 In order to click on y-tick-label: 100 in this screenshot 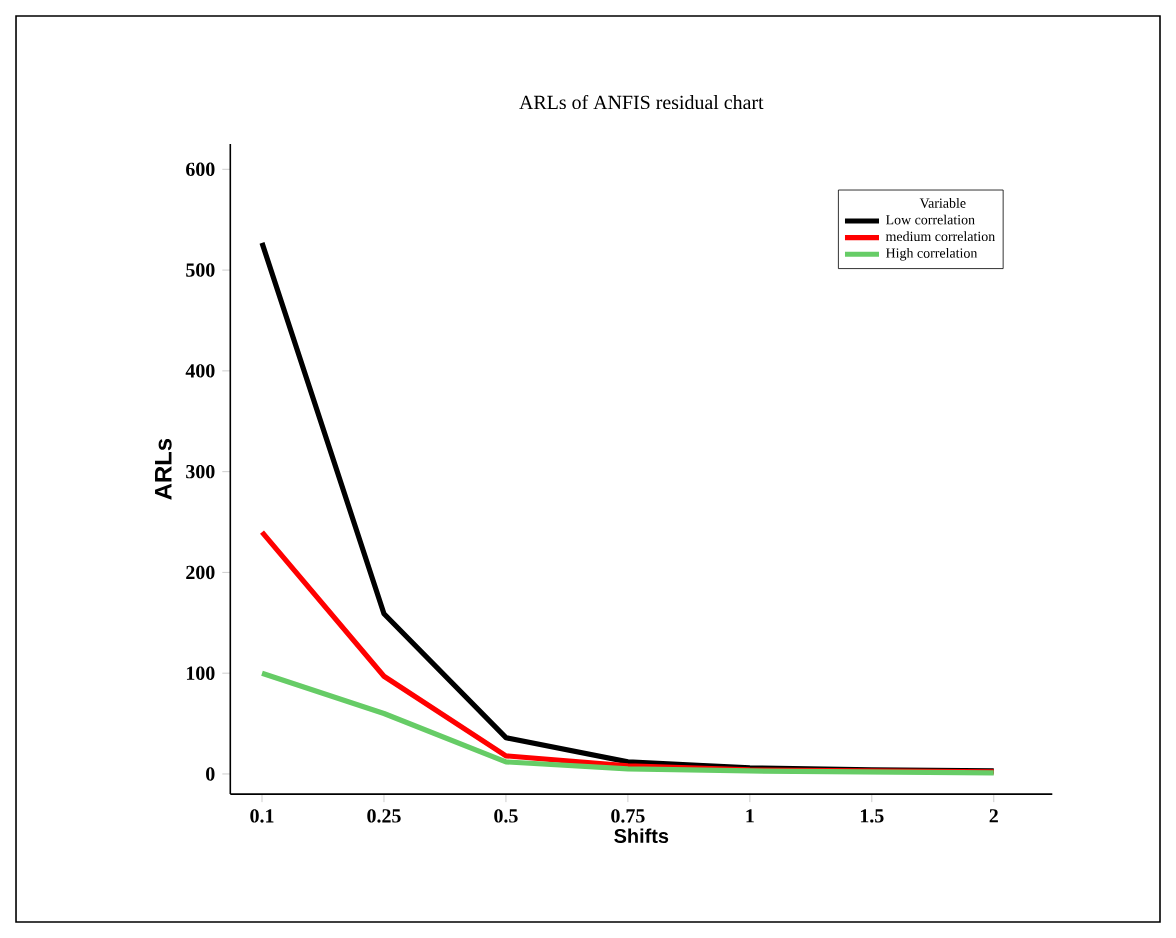, I will do `click(200, 673)`.